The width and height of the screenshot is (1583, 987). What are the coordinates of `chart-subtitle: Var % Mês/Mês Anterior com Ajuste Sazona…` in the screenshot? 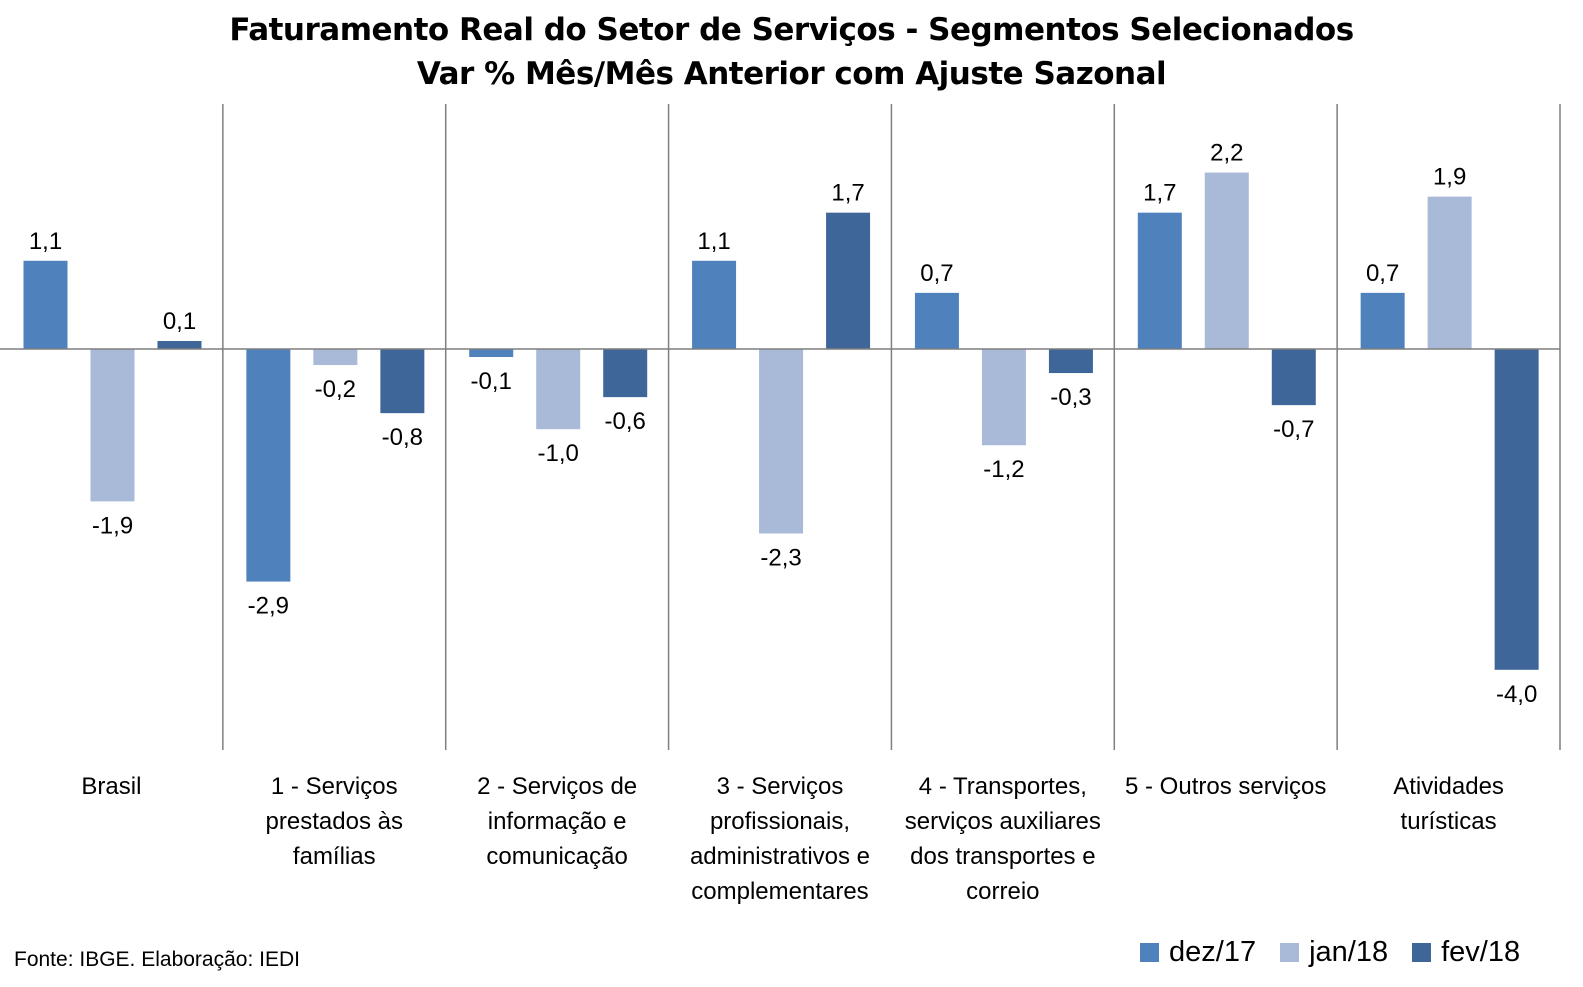 It's located at (791, 74).